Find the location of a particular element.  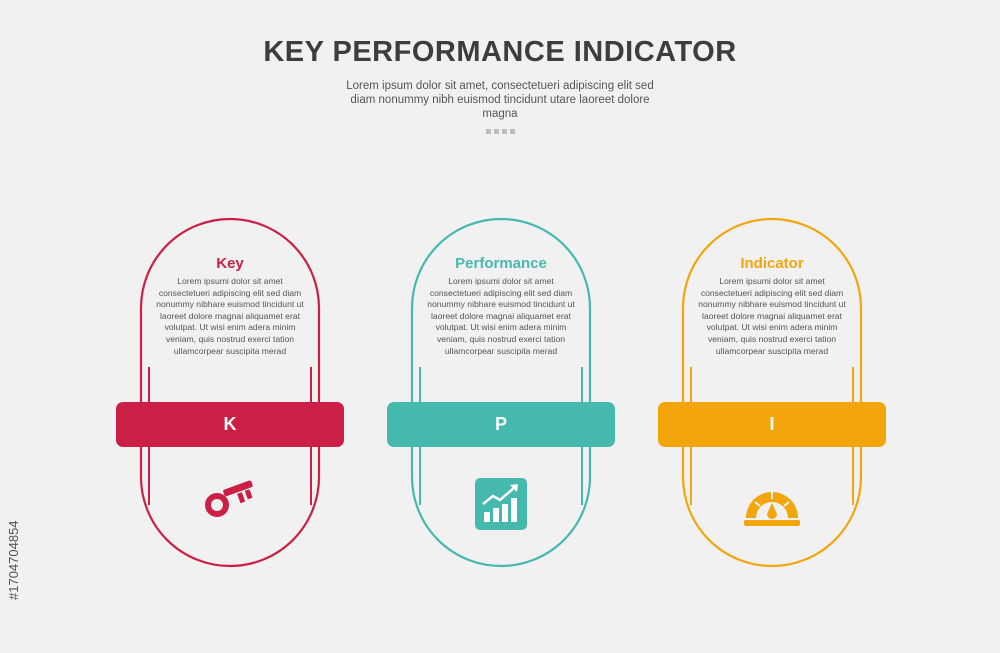

card-title: Key is located at coordinates (230, 263).